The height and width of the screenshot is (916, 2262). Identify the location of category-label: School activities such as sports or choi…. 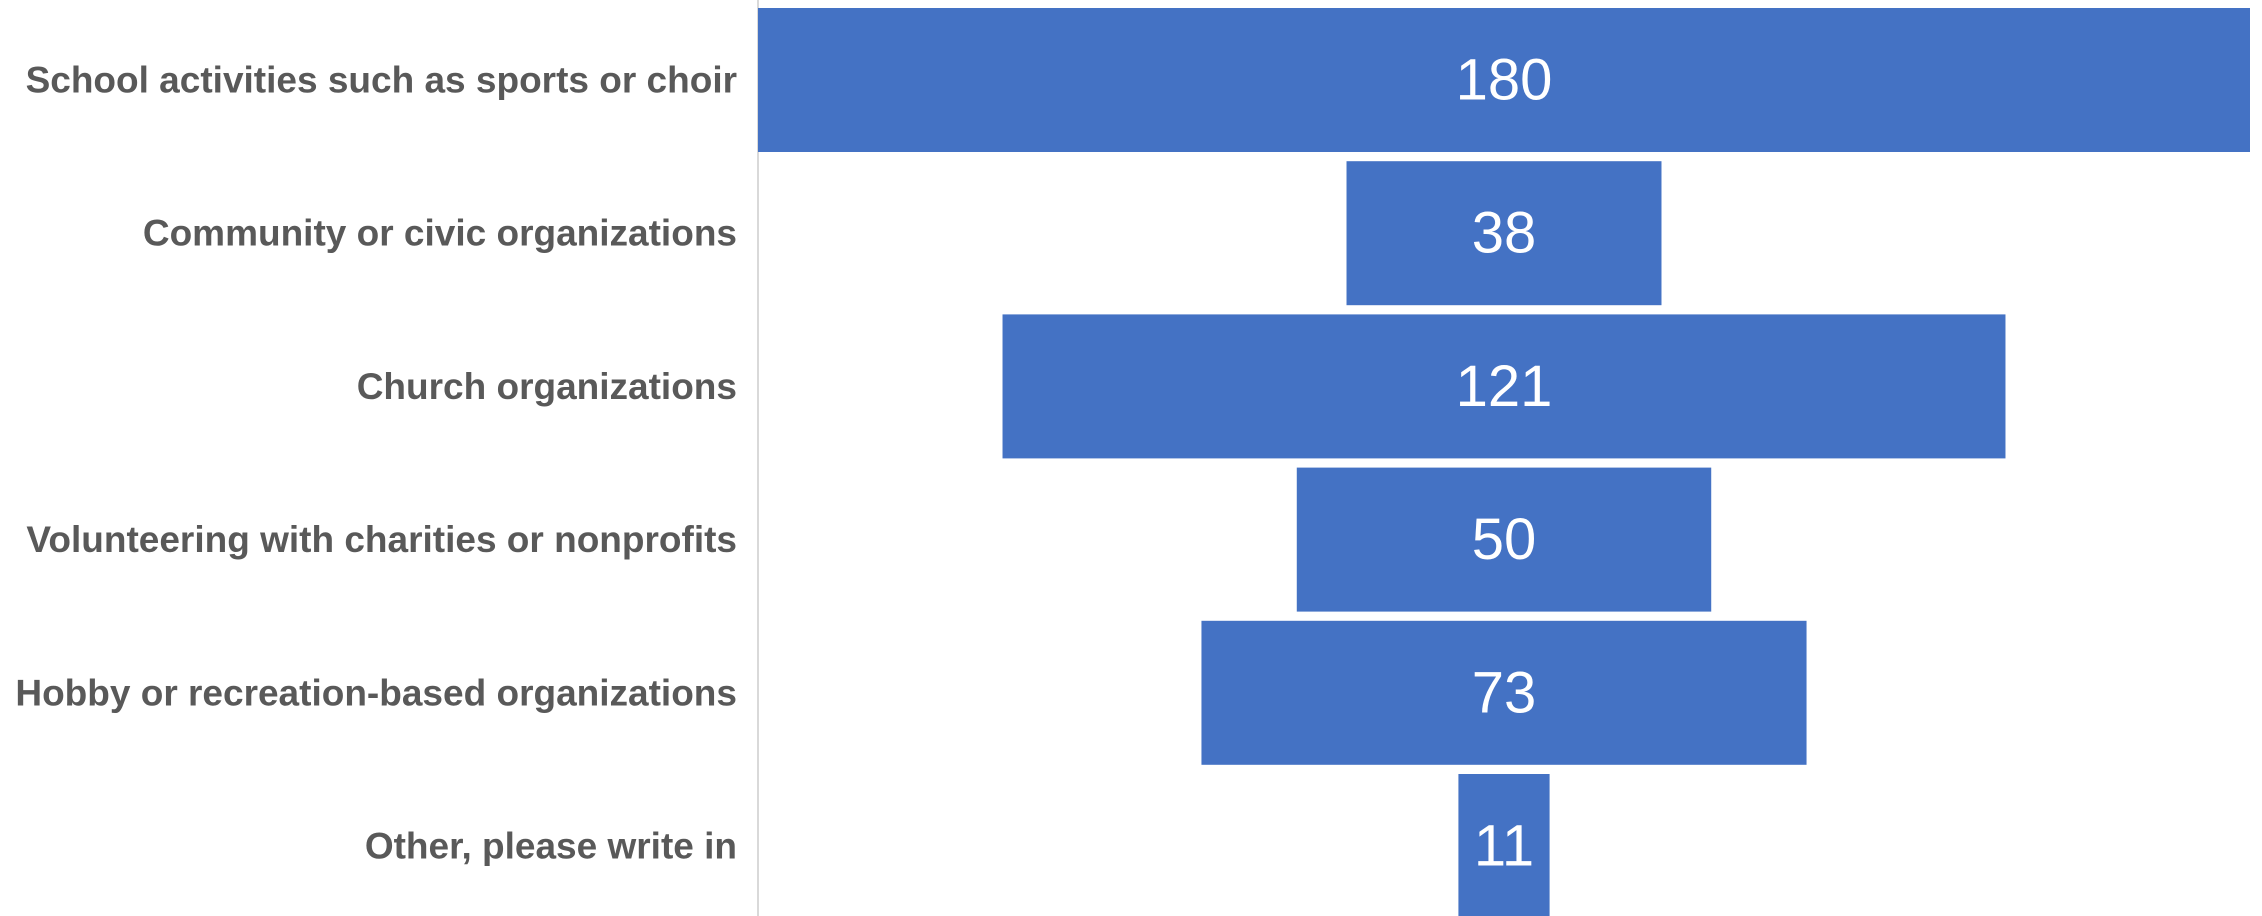
(381, 80).